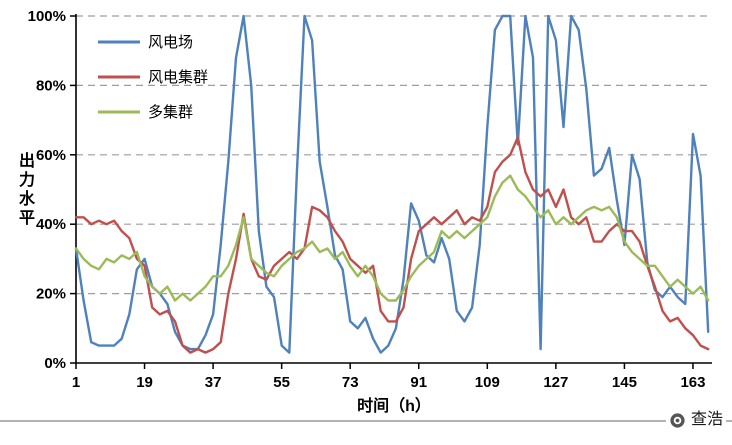 Image resolution: width=732 pixels, height=445 pixels. What do you see at coordinates (366, 421) in the screenshot?
I see `footer-divider` at bounding box center [366, 421].